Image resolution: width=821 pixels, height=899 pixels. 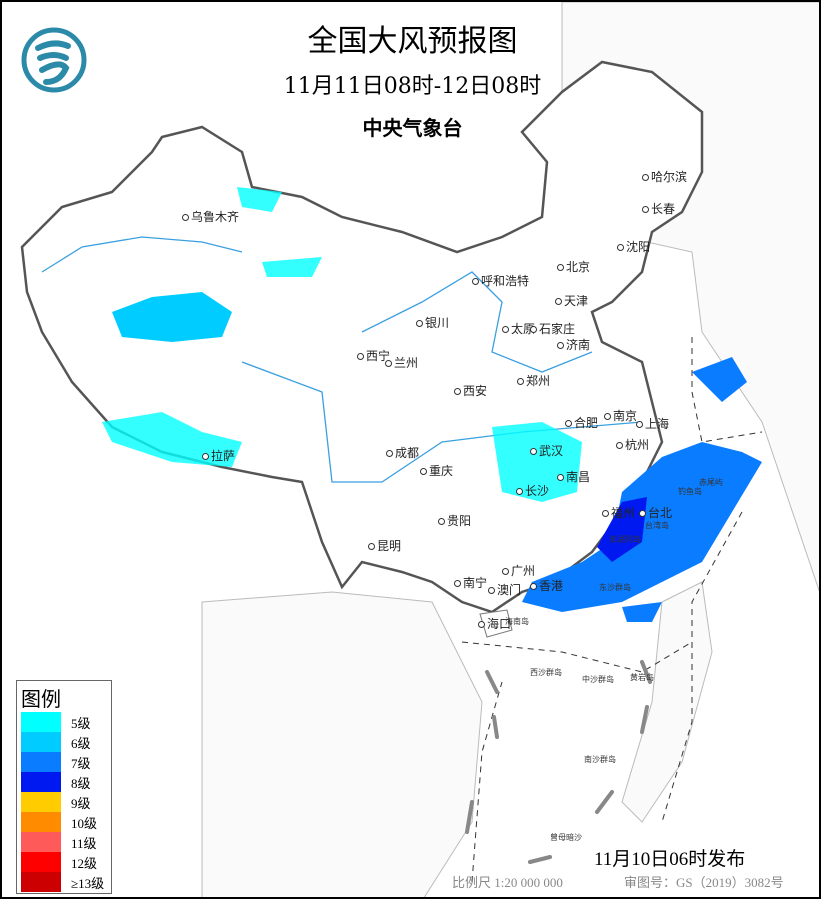 I want to click on city-name: 杭州, so click(x=637, y=445).